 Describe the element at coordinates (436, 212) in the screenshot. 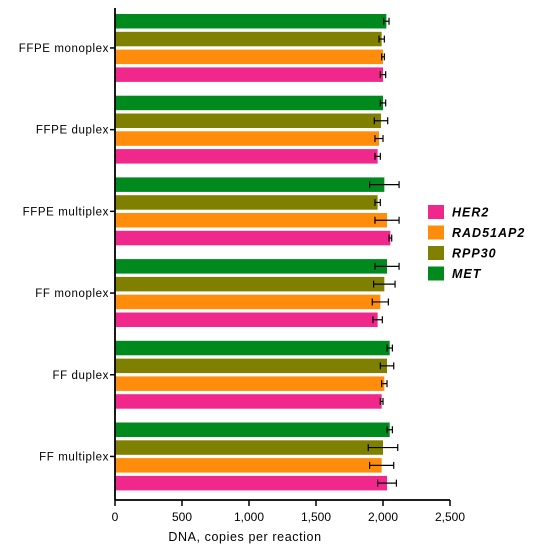

I see `legend-swatch-her2` at that location.